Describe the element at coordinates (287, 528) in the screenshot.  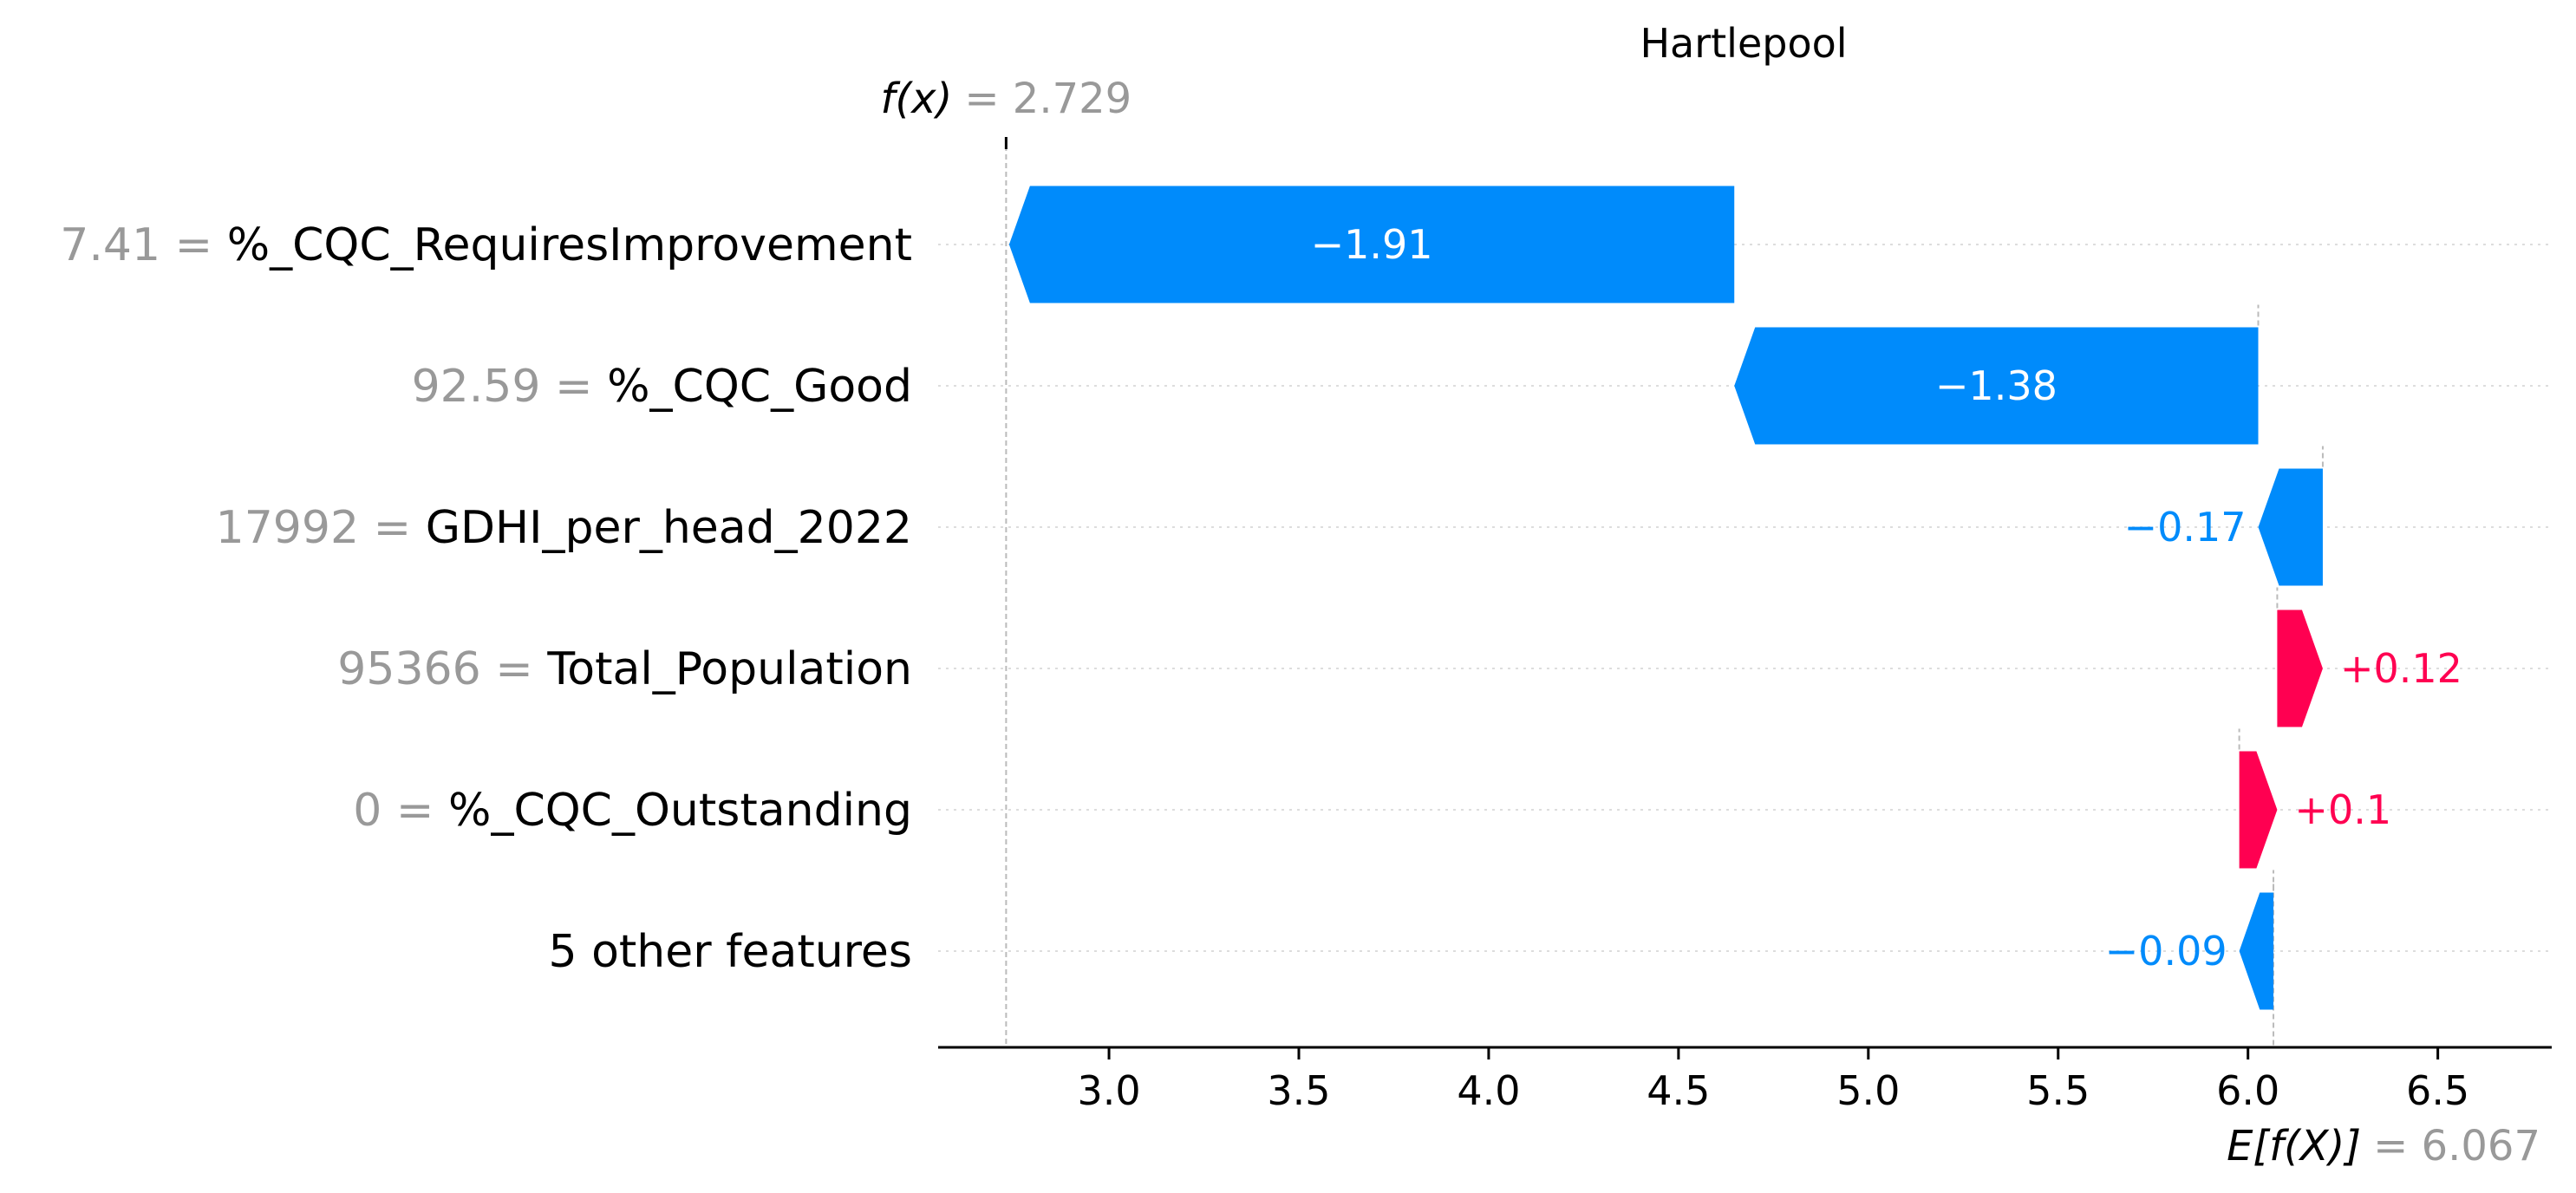
I see `feature-value: 17992` at that location.